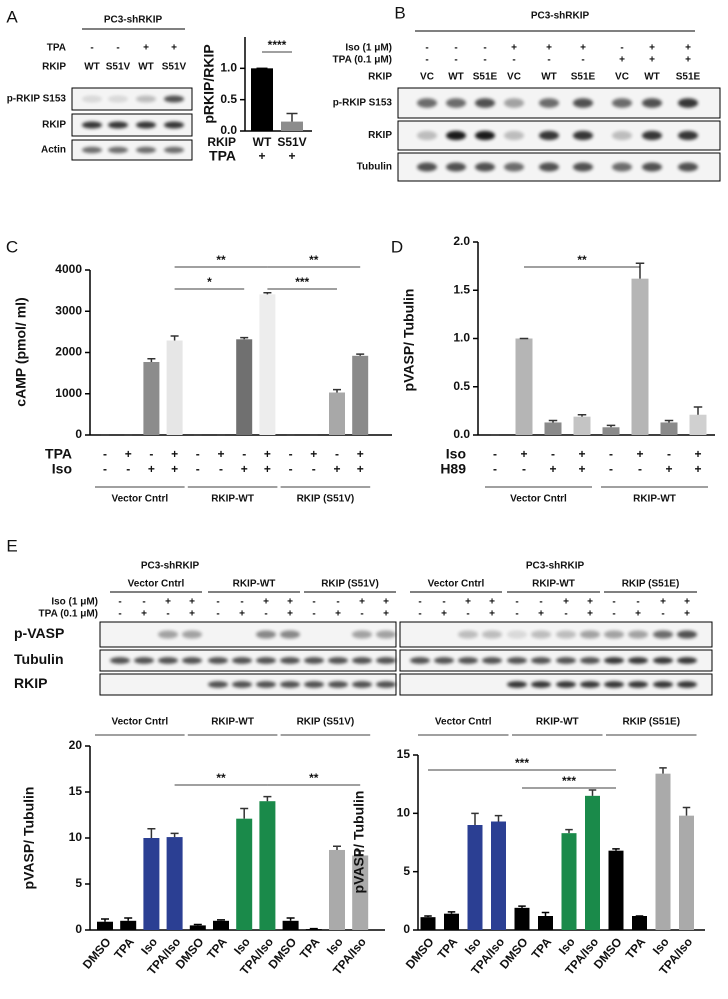  What do you see at coordinates (406, 871) in the screenshot?
I see `y-tick-label: 5` at bounding box center [406, 871].